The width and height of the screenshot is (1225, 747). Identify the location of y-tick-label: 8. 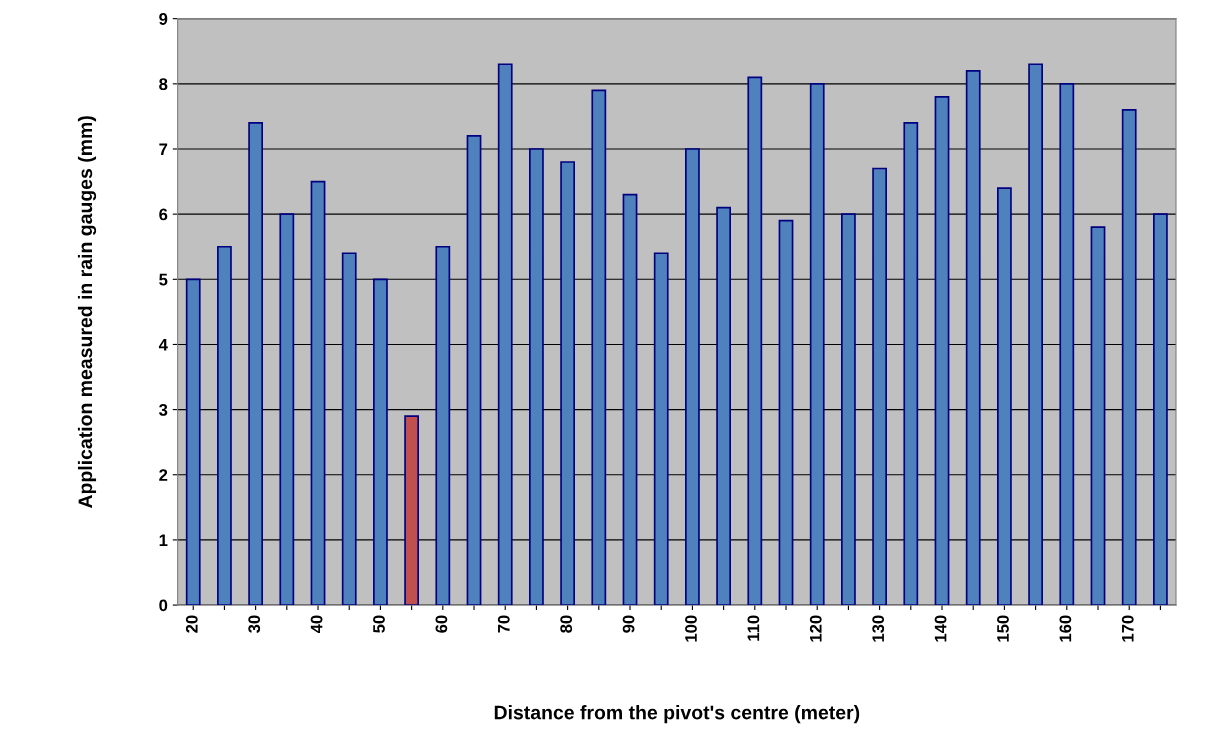
(163, 84).